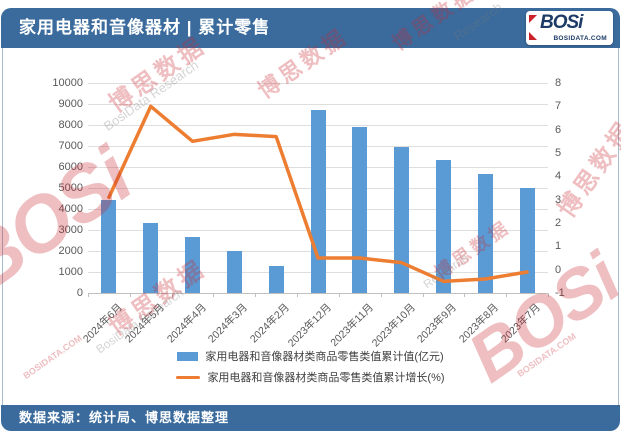 This screenshot has height=434, width=621. What do you see at coordinates (527, 240) in the screenshot?
I see `bar-2023年7月` at bounding box center [527, 240].